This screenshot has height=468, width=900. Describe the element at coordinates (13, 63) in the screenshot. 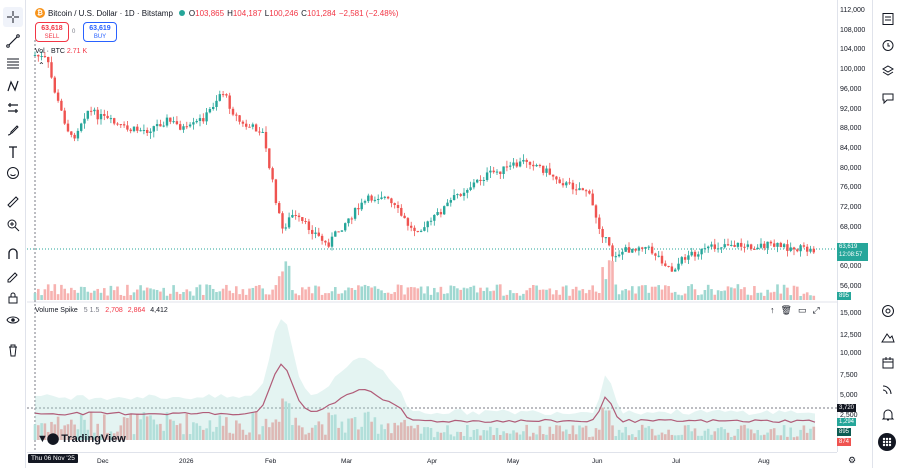

I see `fib-icon` at that location.